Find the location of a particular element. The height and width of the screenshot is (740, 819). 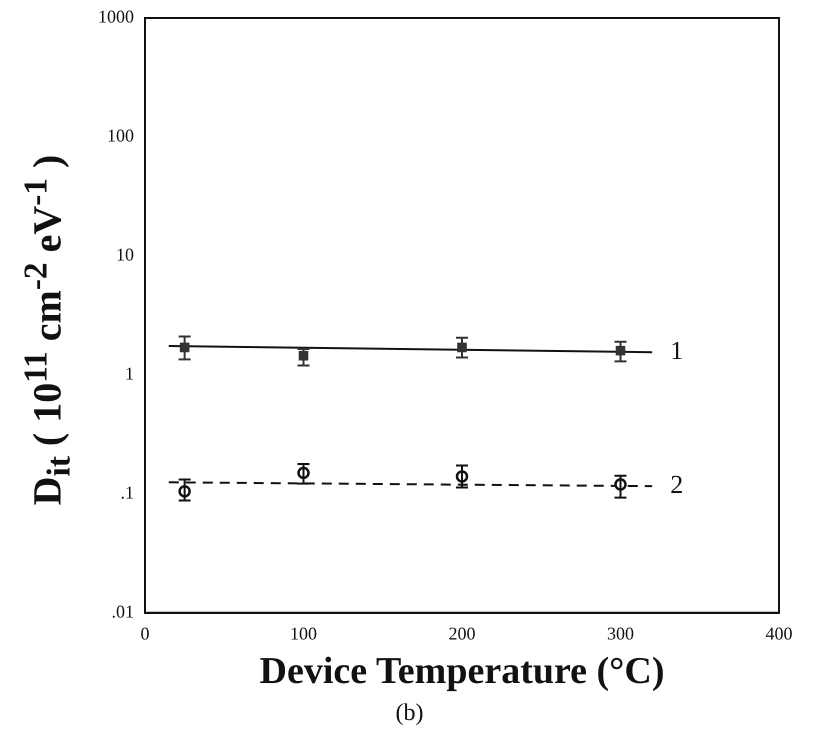

x-axis-title: Device Temperature (°C) is located at coordinates (462, 671).